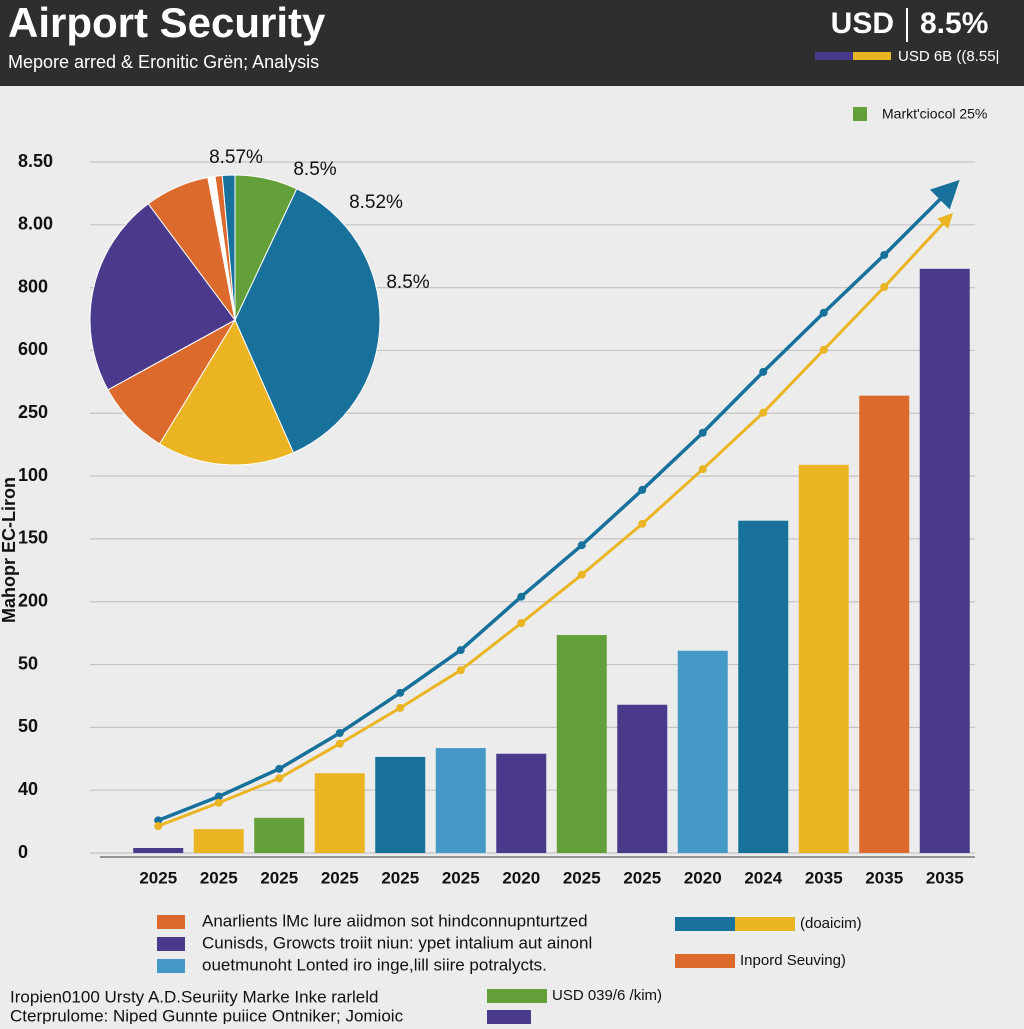 The width and height of the screenshot is (1024, 1029). I want to click on pie-annotation: 8.5%, so click(314, 169).